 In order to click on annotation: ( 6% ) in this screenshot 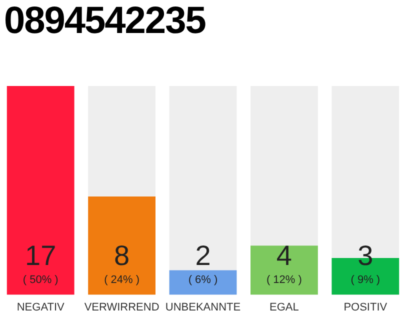, I will do `click(203, 280)`.